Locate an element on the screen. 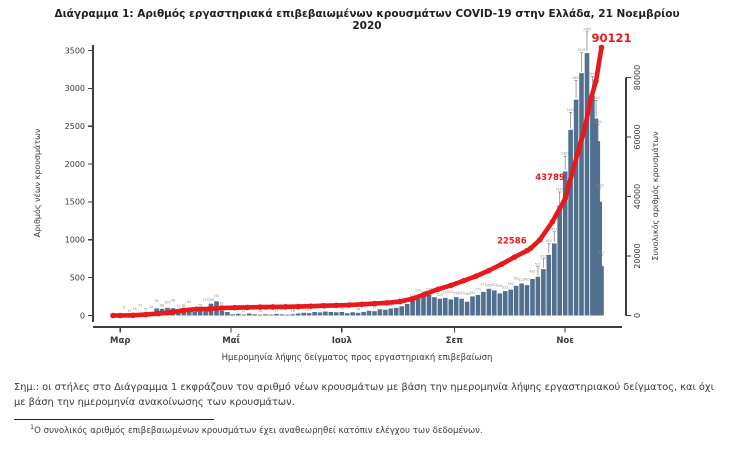  bar-value-label: 72 is located at coordinates (178, 307).